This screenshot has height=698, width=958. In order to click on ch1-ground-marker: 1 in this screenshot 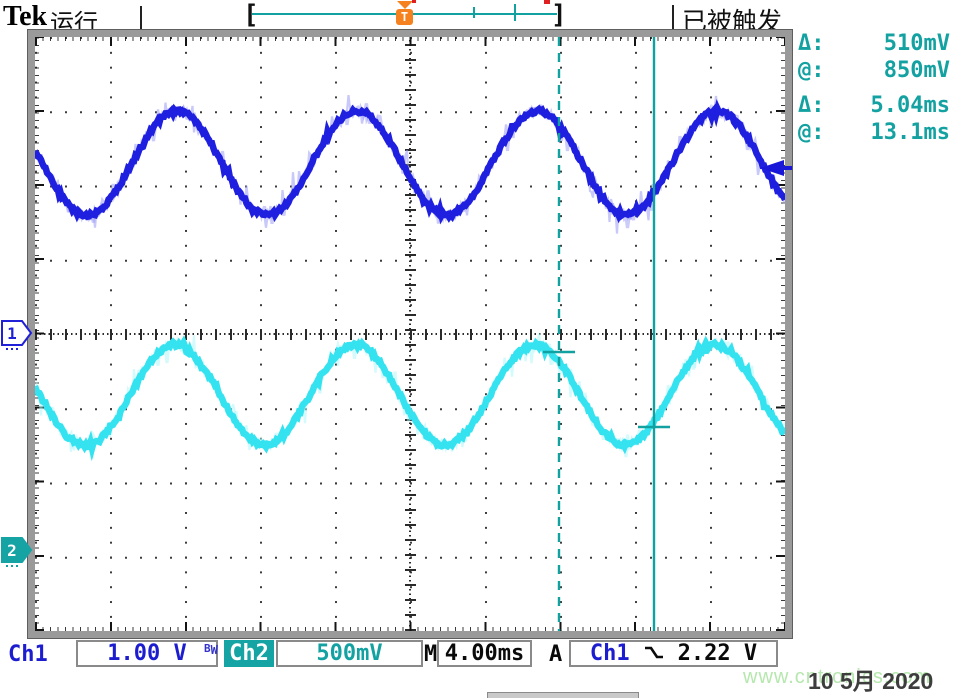, I will do `click(17, 333)`.